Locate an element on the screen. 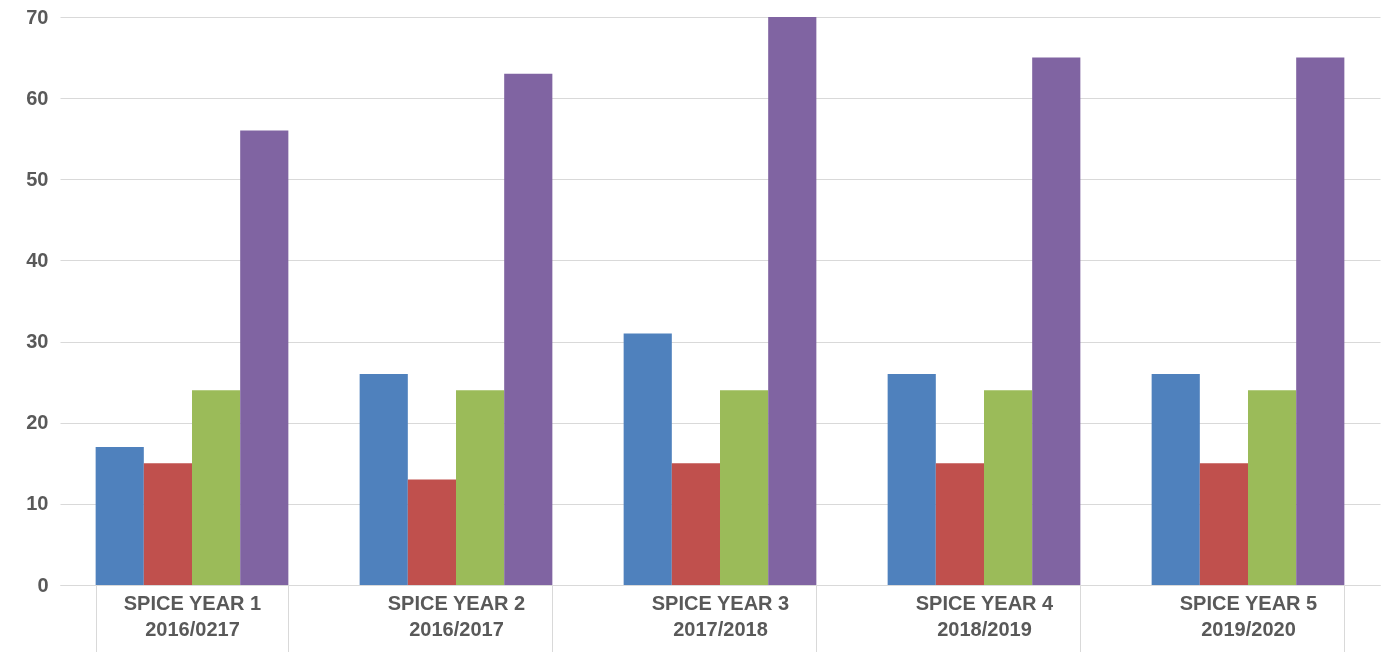  y-tick-label: 20 is located at coordinates (37, 422).